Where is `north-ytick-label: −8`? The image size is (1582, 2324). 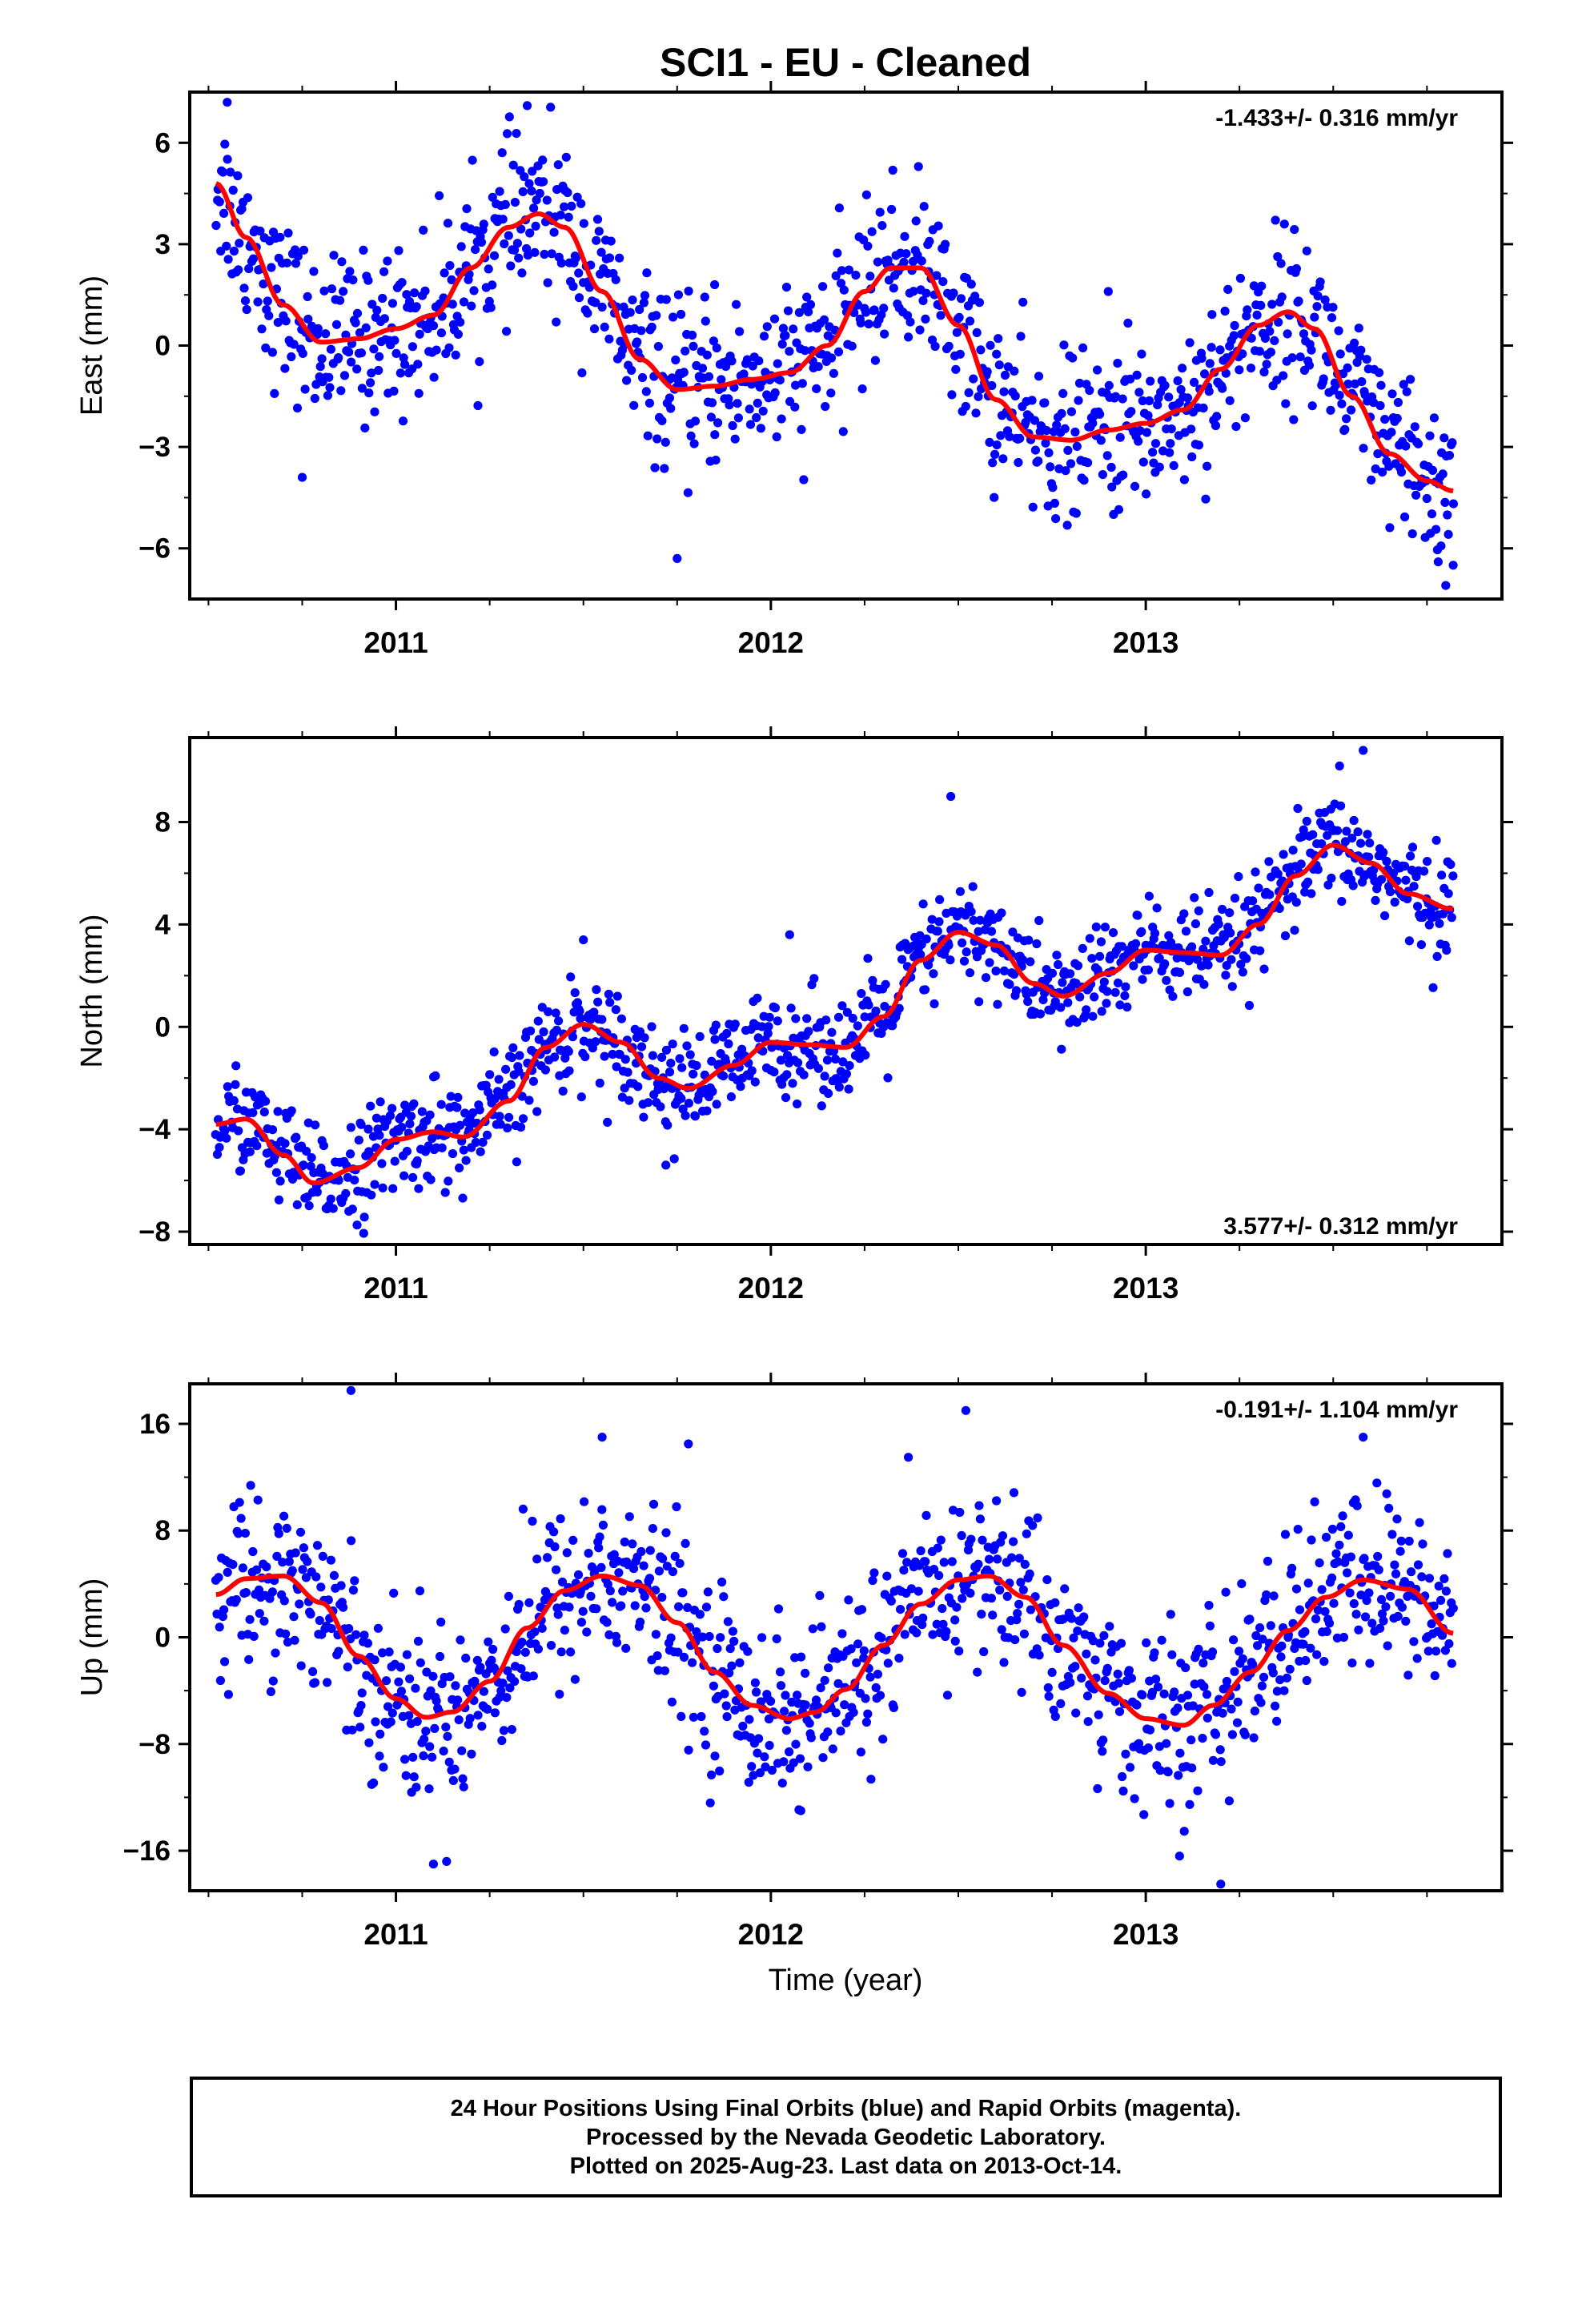
north-ytick-label: −8 is located at coordinates (155, 1232).